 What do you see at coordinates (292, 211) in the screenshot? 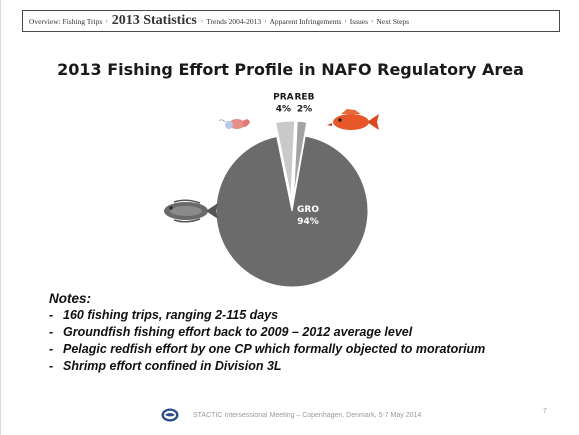
I see `pie-slice-gro` at bounding box center [292, 211].